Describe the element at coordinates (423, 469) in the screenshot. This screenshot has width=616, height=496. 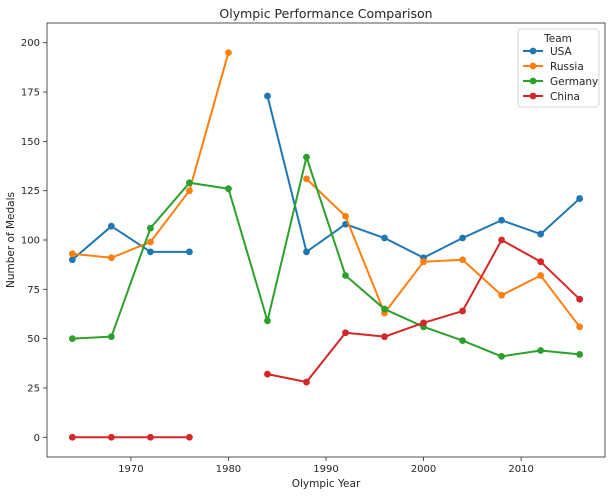
I see `x-tick-label: 2000` at that location.